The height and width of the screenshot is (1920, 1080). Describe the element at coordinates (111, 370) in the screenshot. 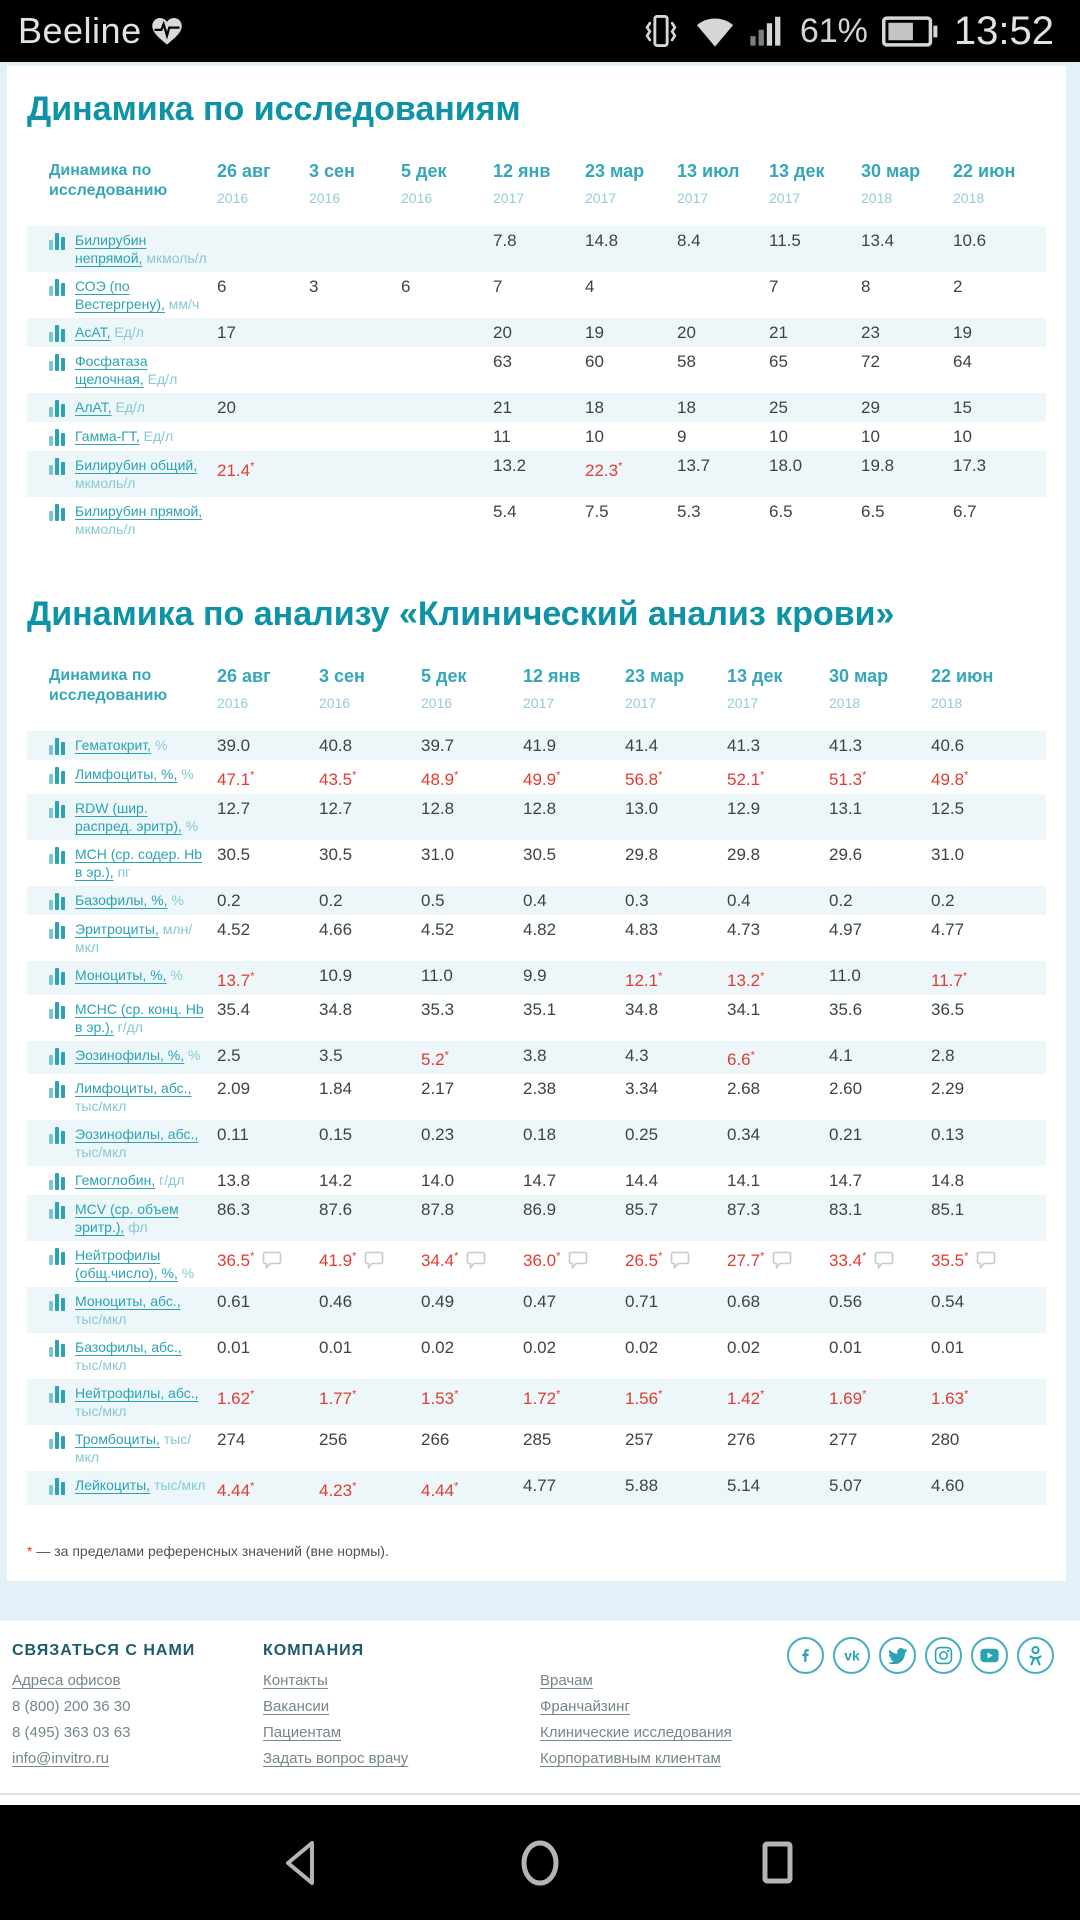

I see `analyte-link: Фосфатаза щелочная,` at that location.